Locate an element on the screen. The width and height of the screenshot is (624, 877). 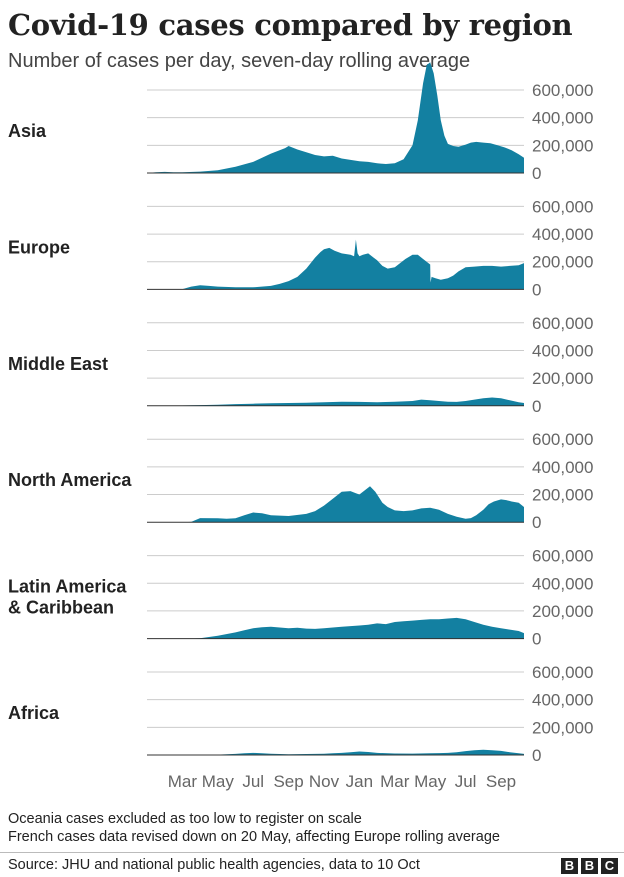
region-label-europe: Europe is located at coordinates (39, 247).